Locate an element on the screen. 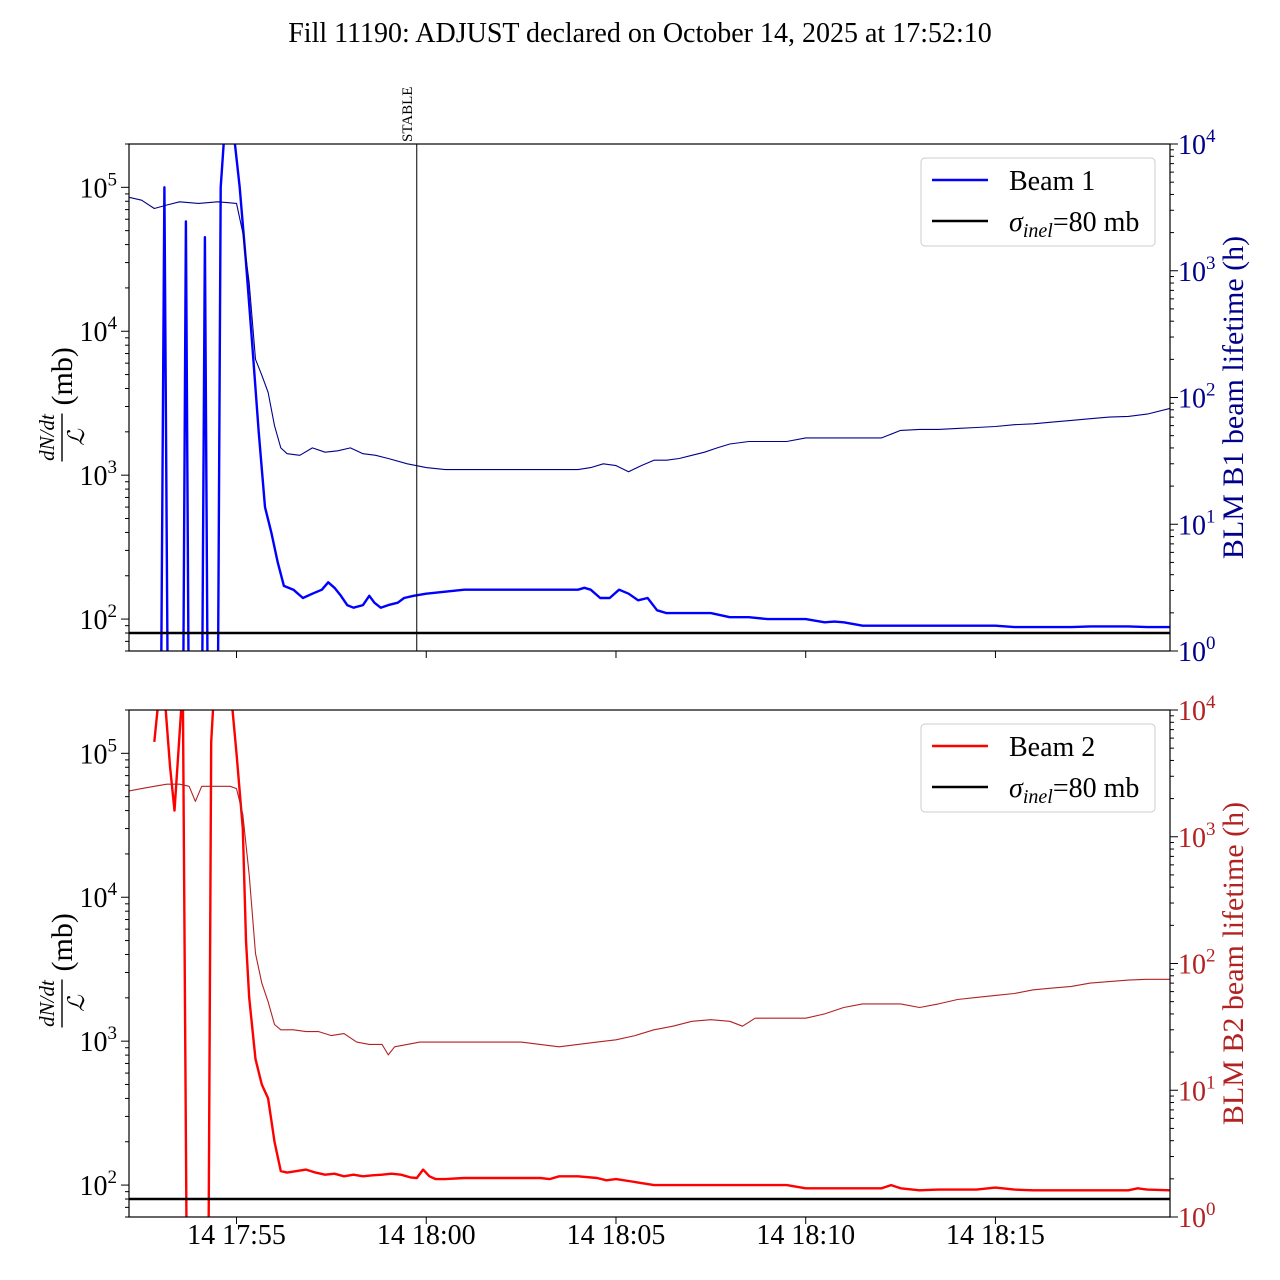 This screenshot has height=1280, width=1280. x-tick-label: 14 18:15 is located at coordinates (995, 1235).